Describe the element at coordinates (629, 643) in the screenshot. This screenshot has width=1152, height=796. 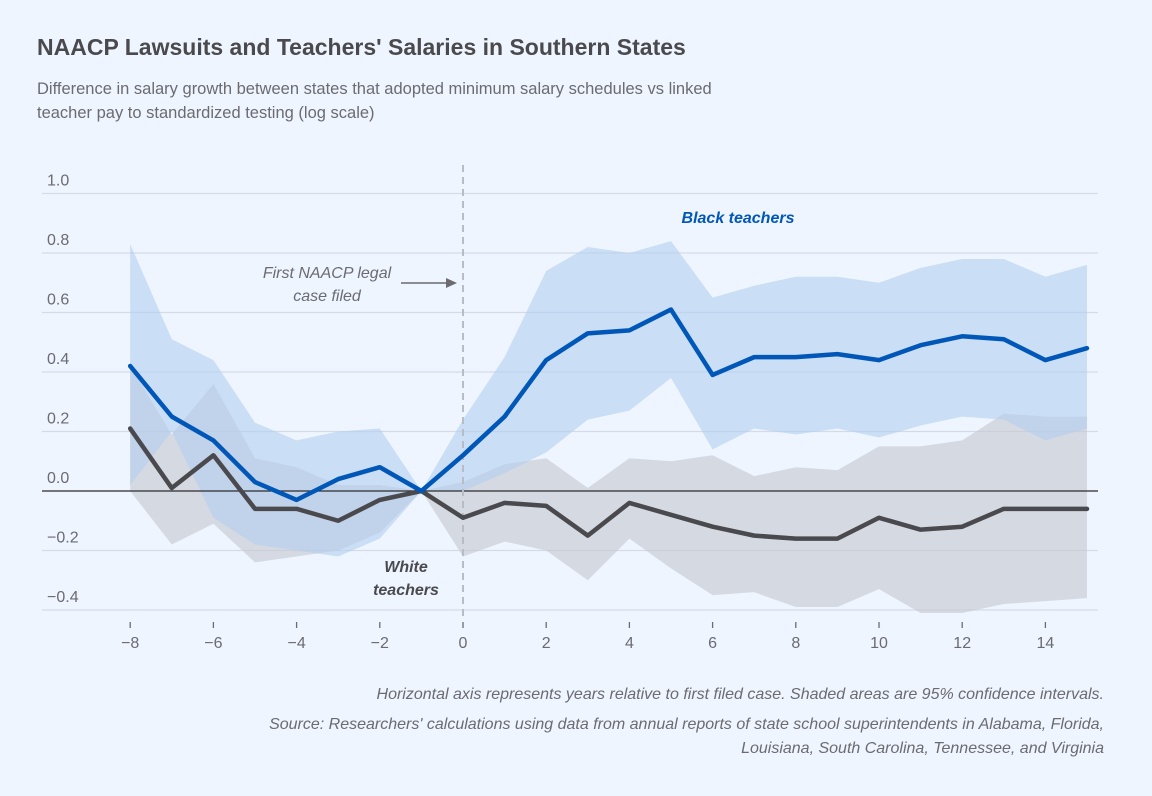
I see `x-tick-label: 4` at that location.